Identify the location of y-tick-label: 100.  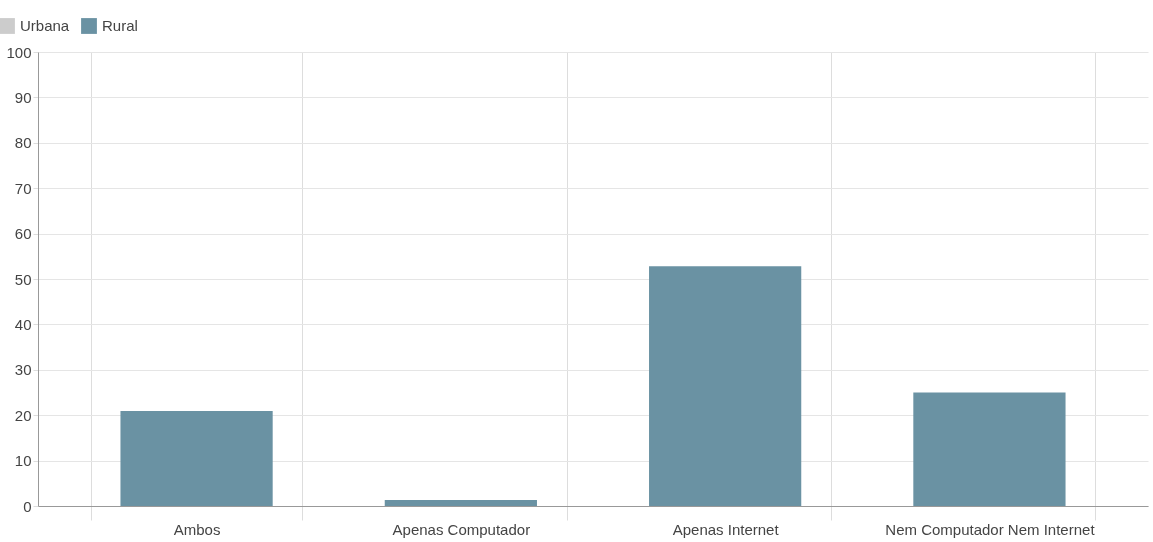
(19, 52).